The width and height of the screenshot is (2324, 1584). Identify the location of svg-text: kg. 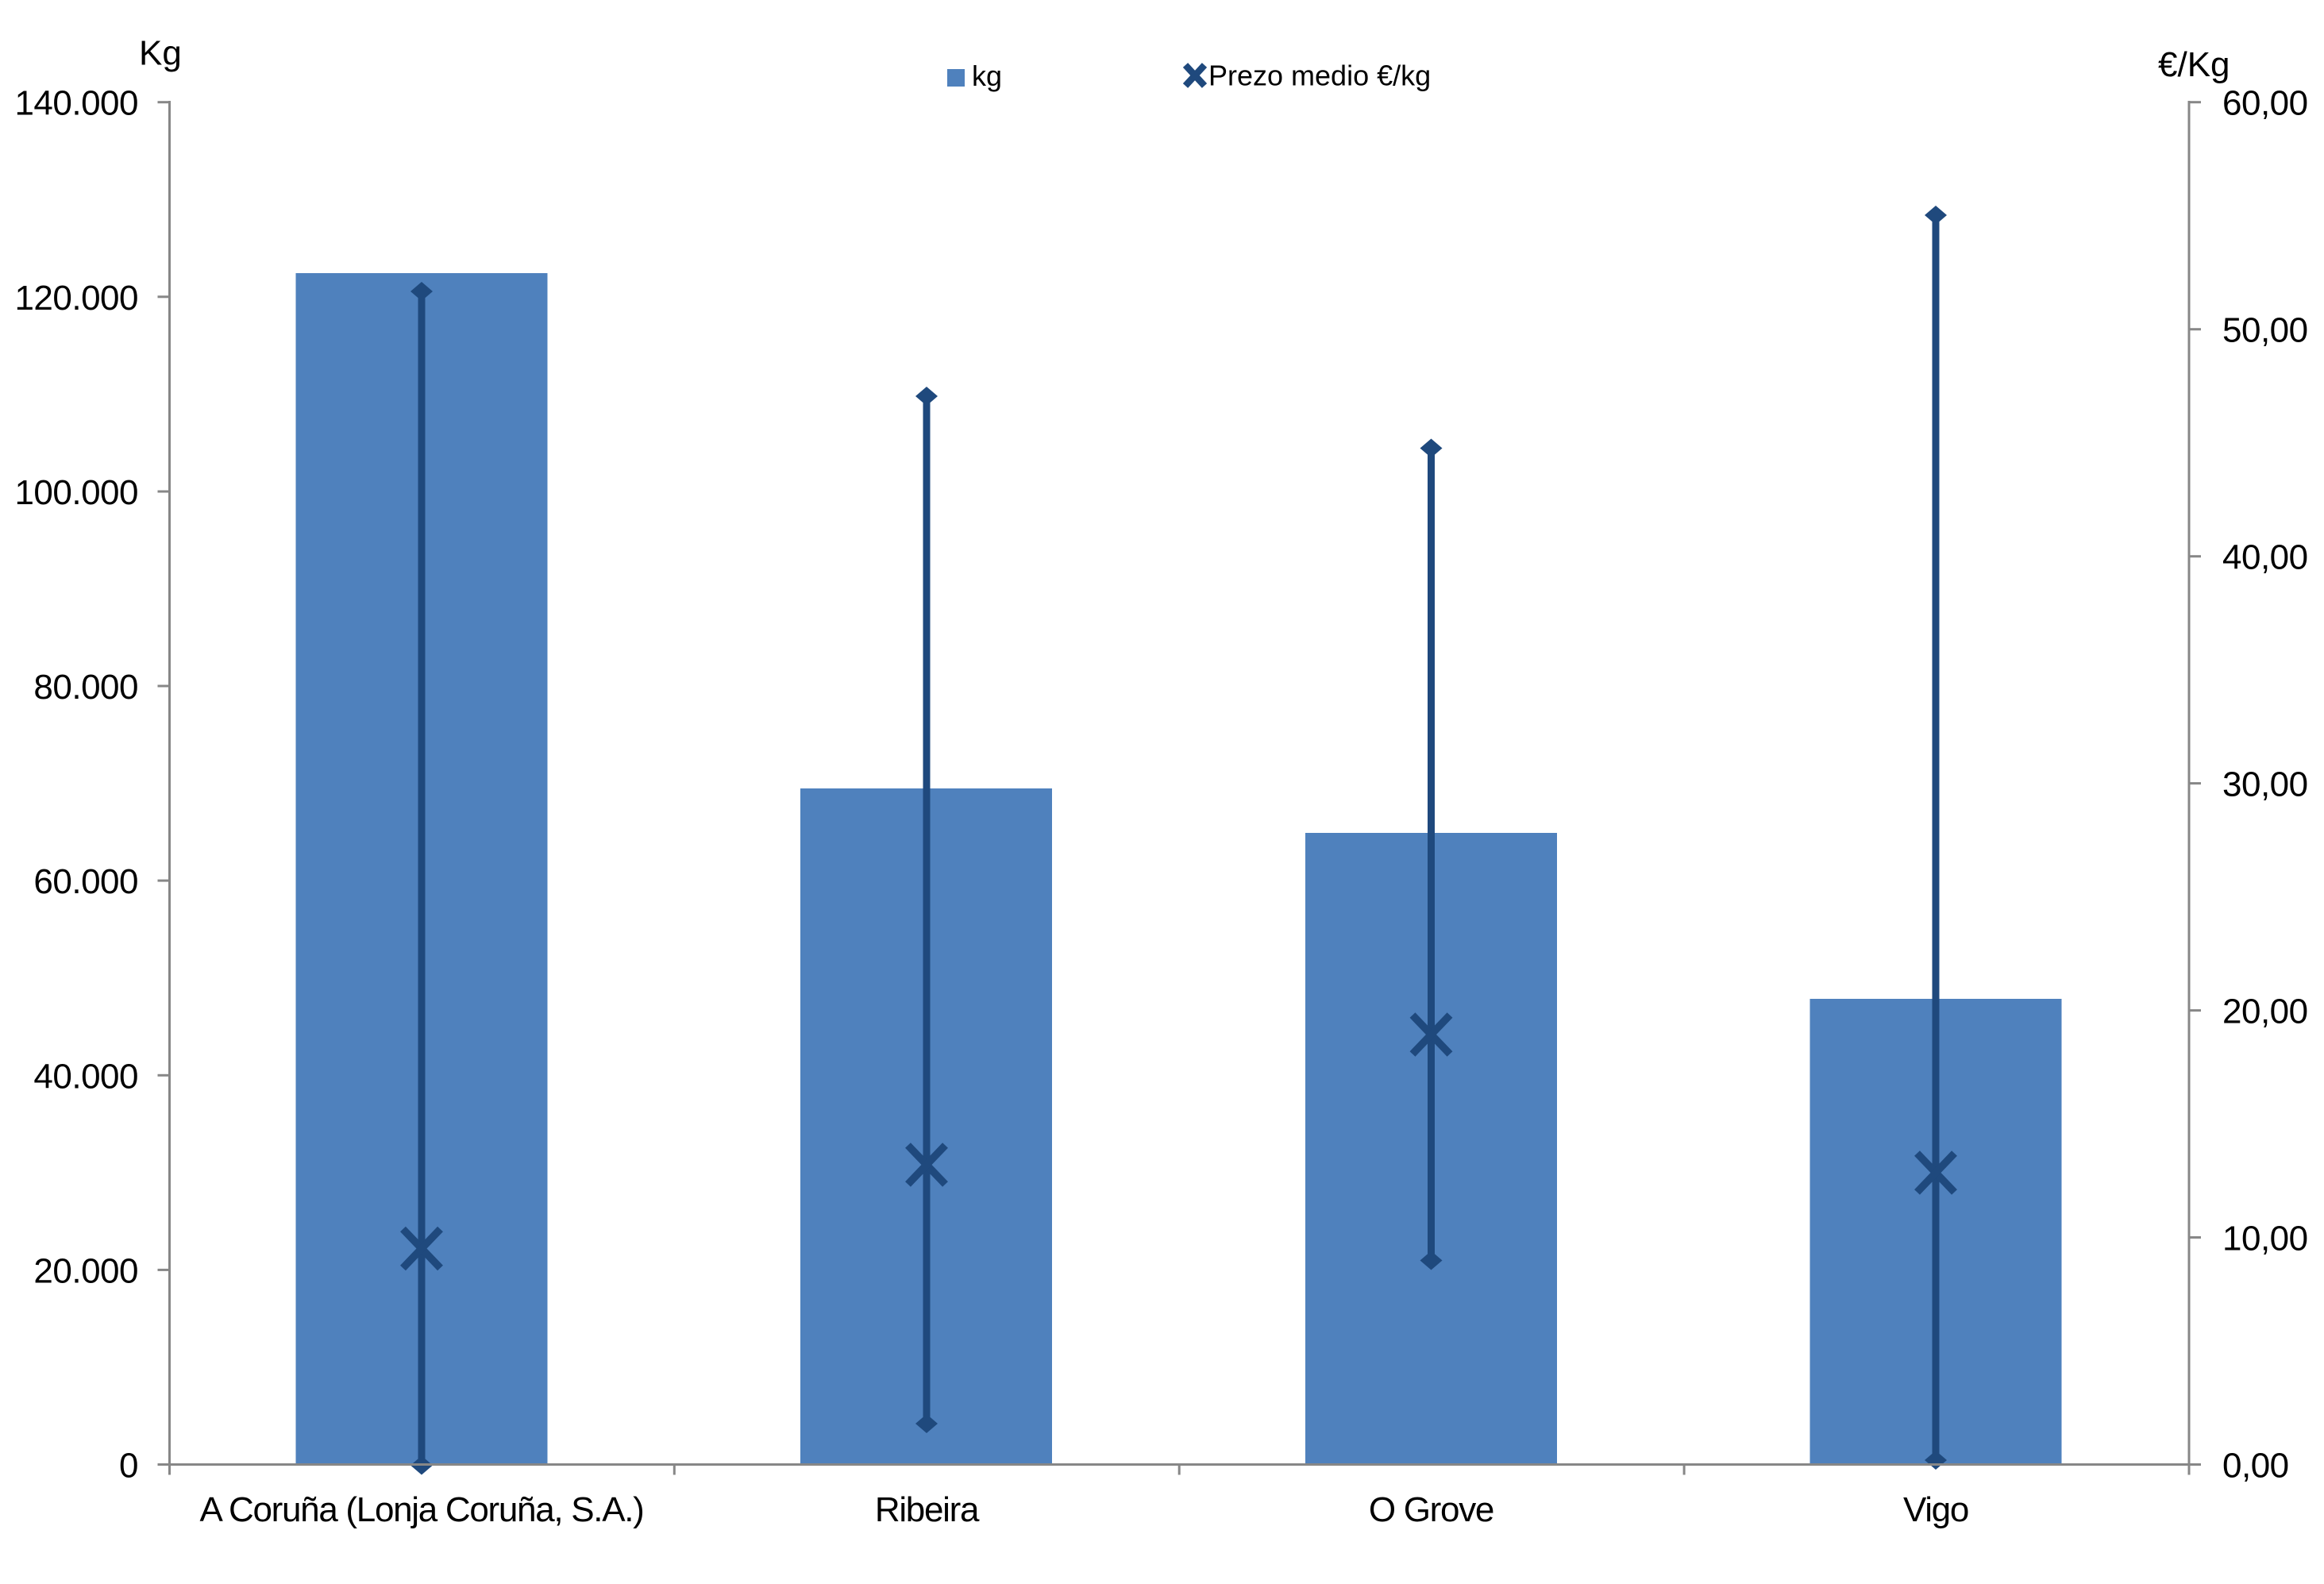
(987, 76).